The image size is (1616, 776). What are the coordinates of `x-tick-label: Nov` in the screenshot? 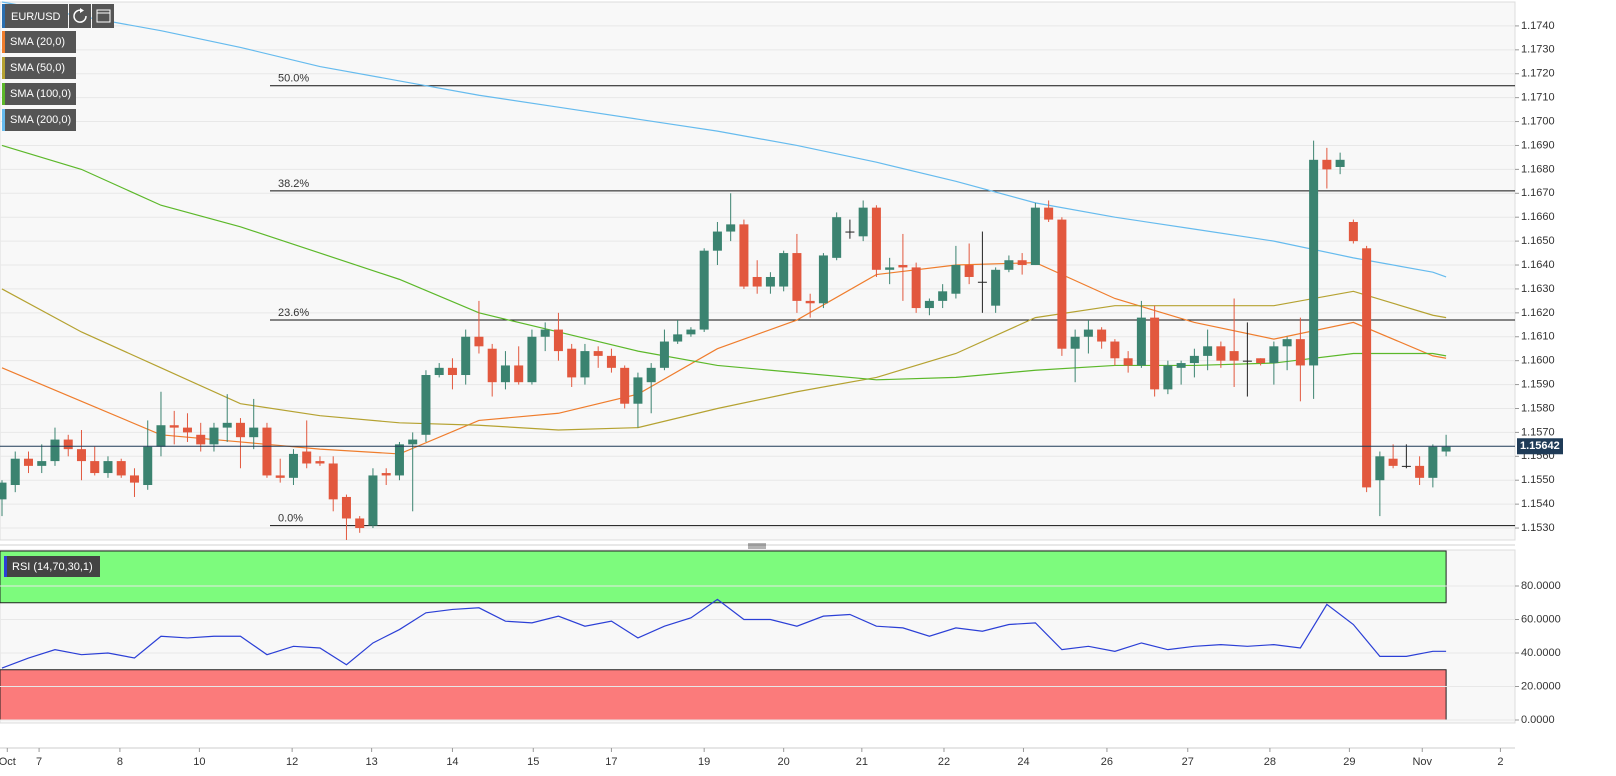 It's located at (1422, 762).